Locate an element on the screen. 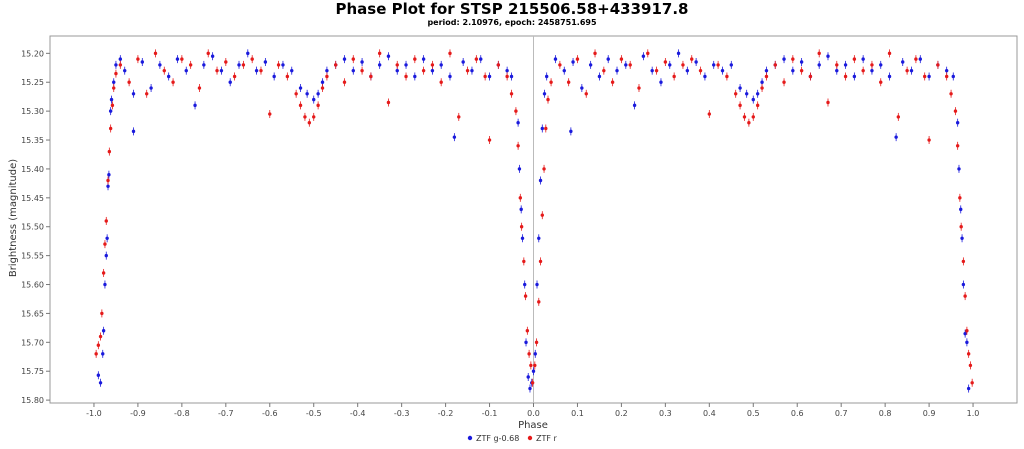 This screenshot has width=1024, height=449. x-tick-label: -0.6 is located at coordinates (270, 413).